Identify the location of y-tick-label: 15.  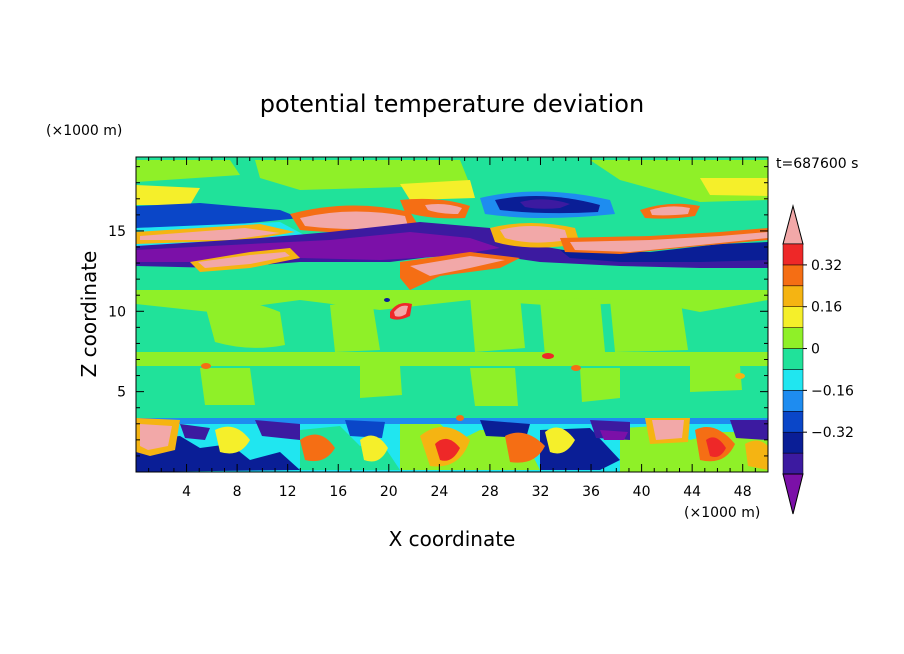
(117, 232).